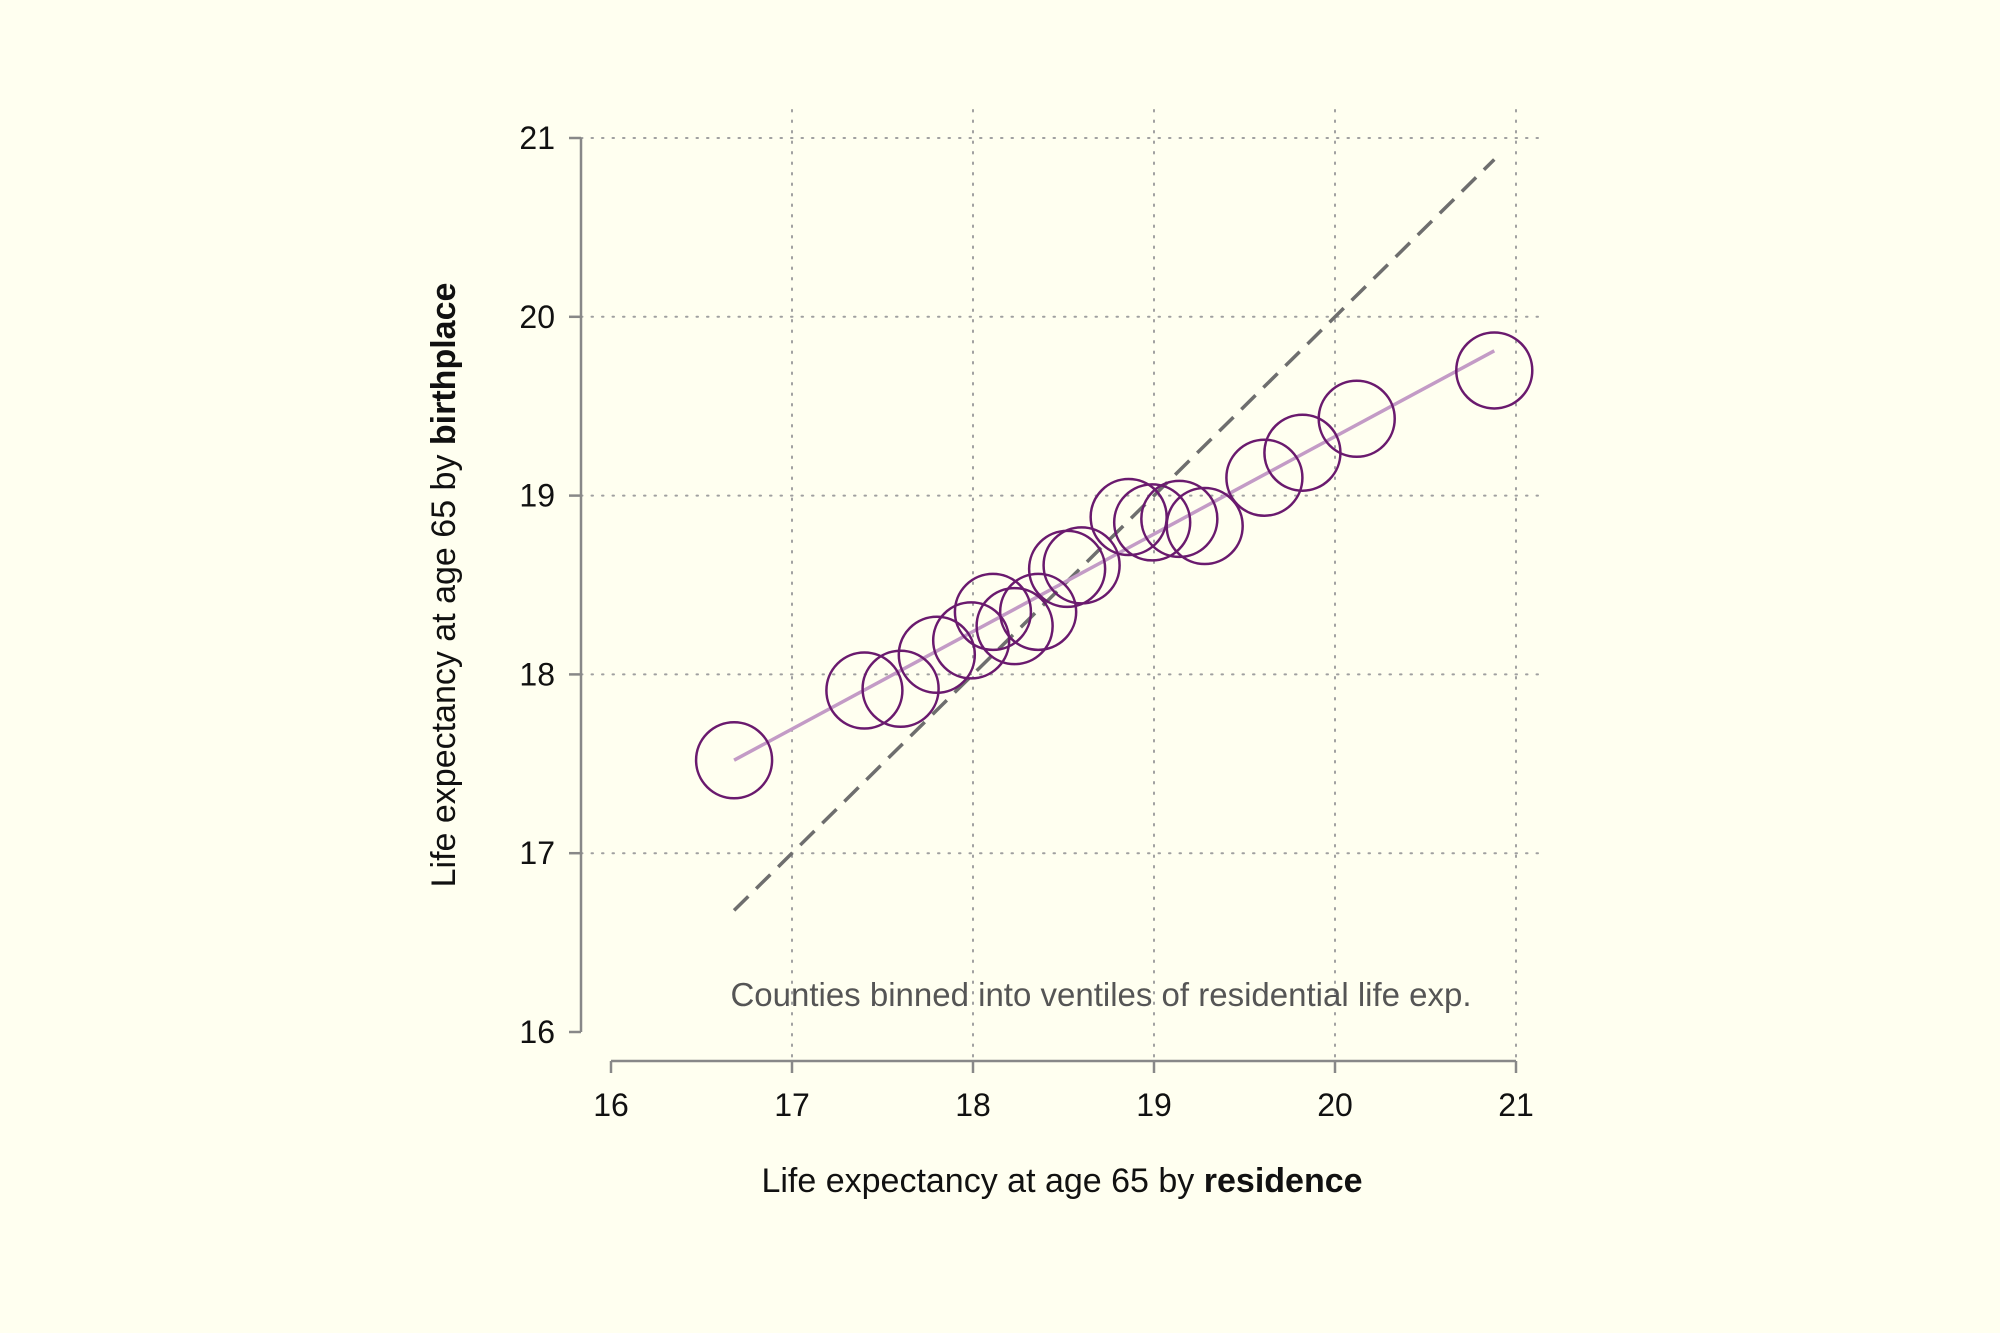 The height and width of the screenshot is (1333, 2000). I want to click on x-axis-title: Life expectancy at age 65 by residence, so click(1061, 1181).